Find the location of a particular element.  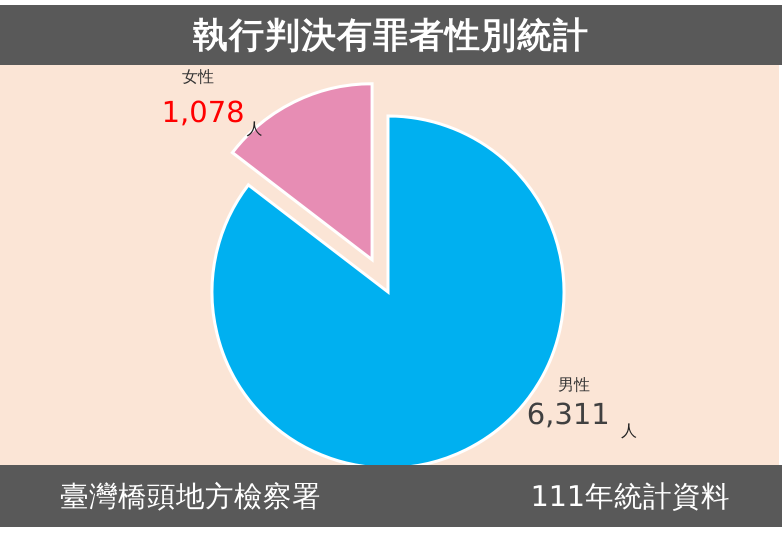

slice-label: 女性 is located at coordinates (198, 76).